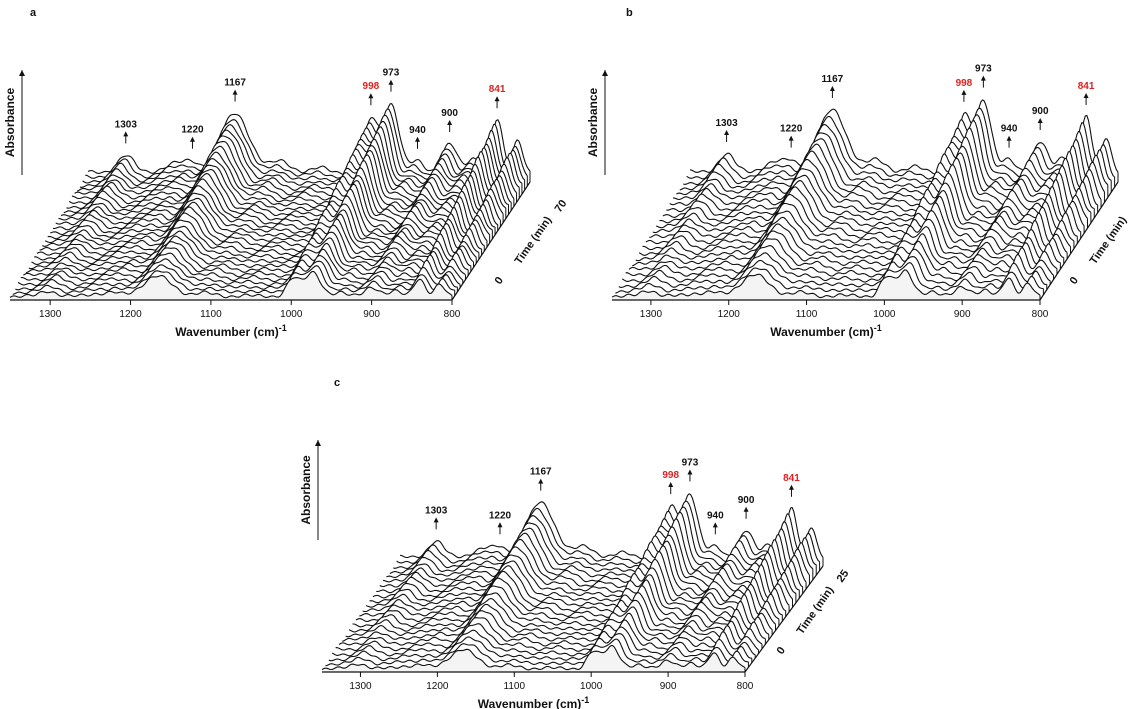 The height and width of the screenshot is (709, 1129). I want to click on y-axis-label: Absorbance, so click(593, 123).